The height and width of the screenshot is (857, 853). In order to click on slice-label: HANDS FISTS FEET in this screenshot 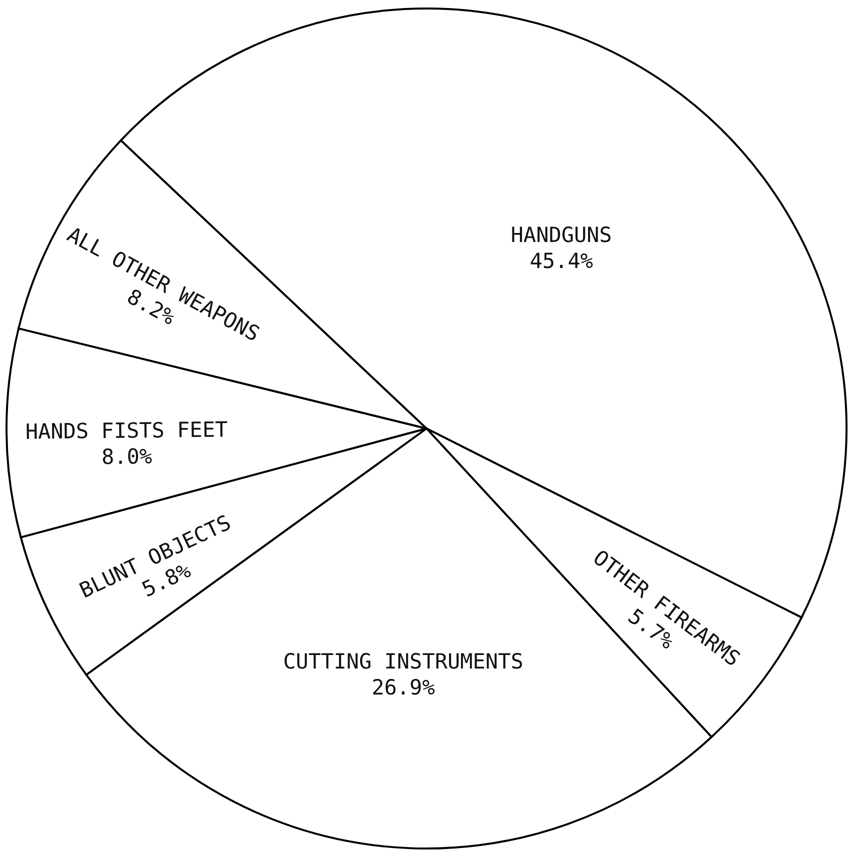, I will do `click(126, 431)`.